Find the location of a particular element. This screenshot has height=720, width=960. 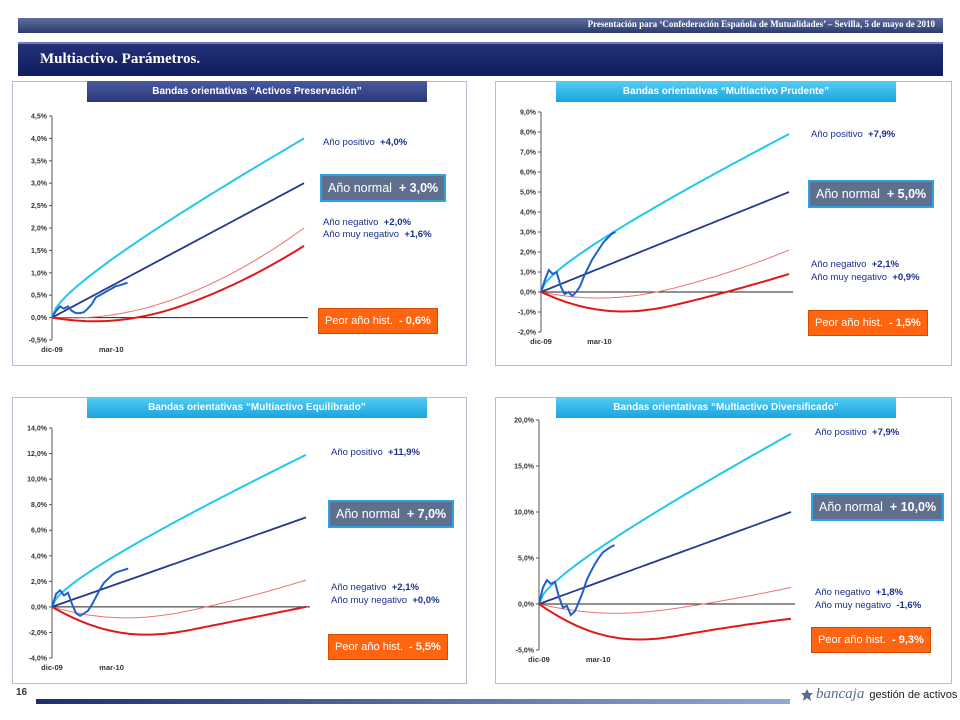

y-tick-label: 0,5% is located at coordinates (39, 296).